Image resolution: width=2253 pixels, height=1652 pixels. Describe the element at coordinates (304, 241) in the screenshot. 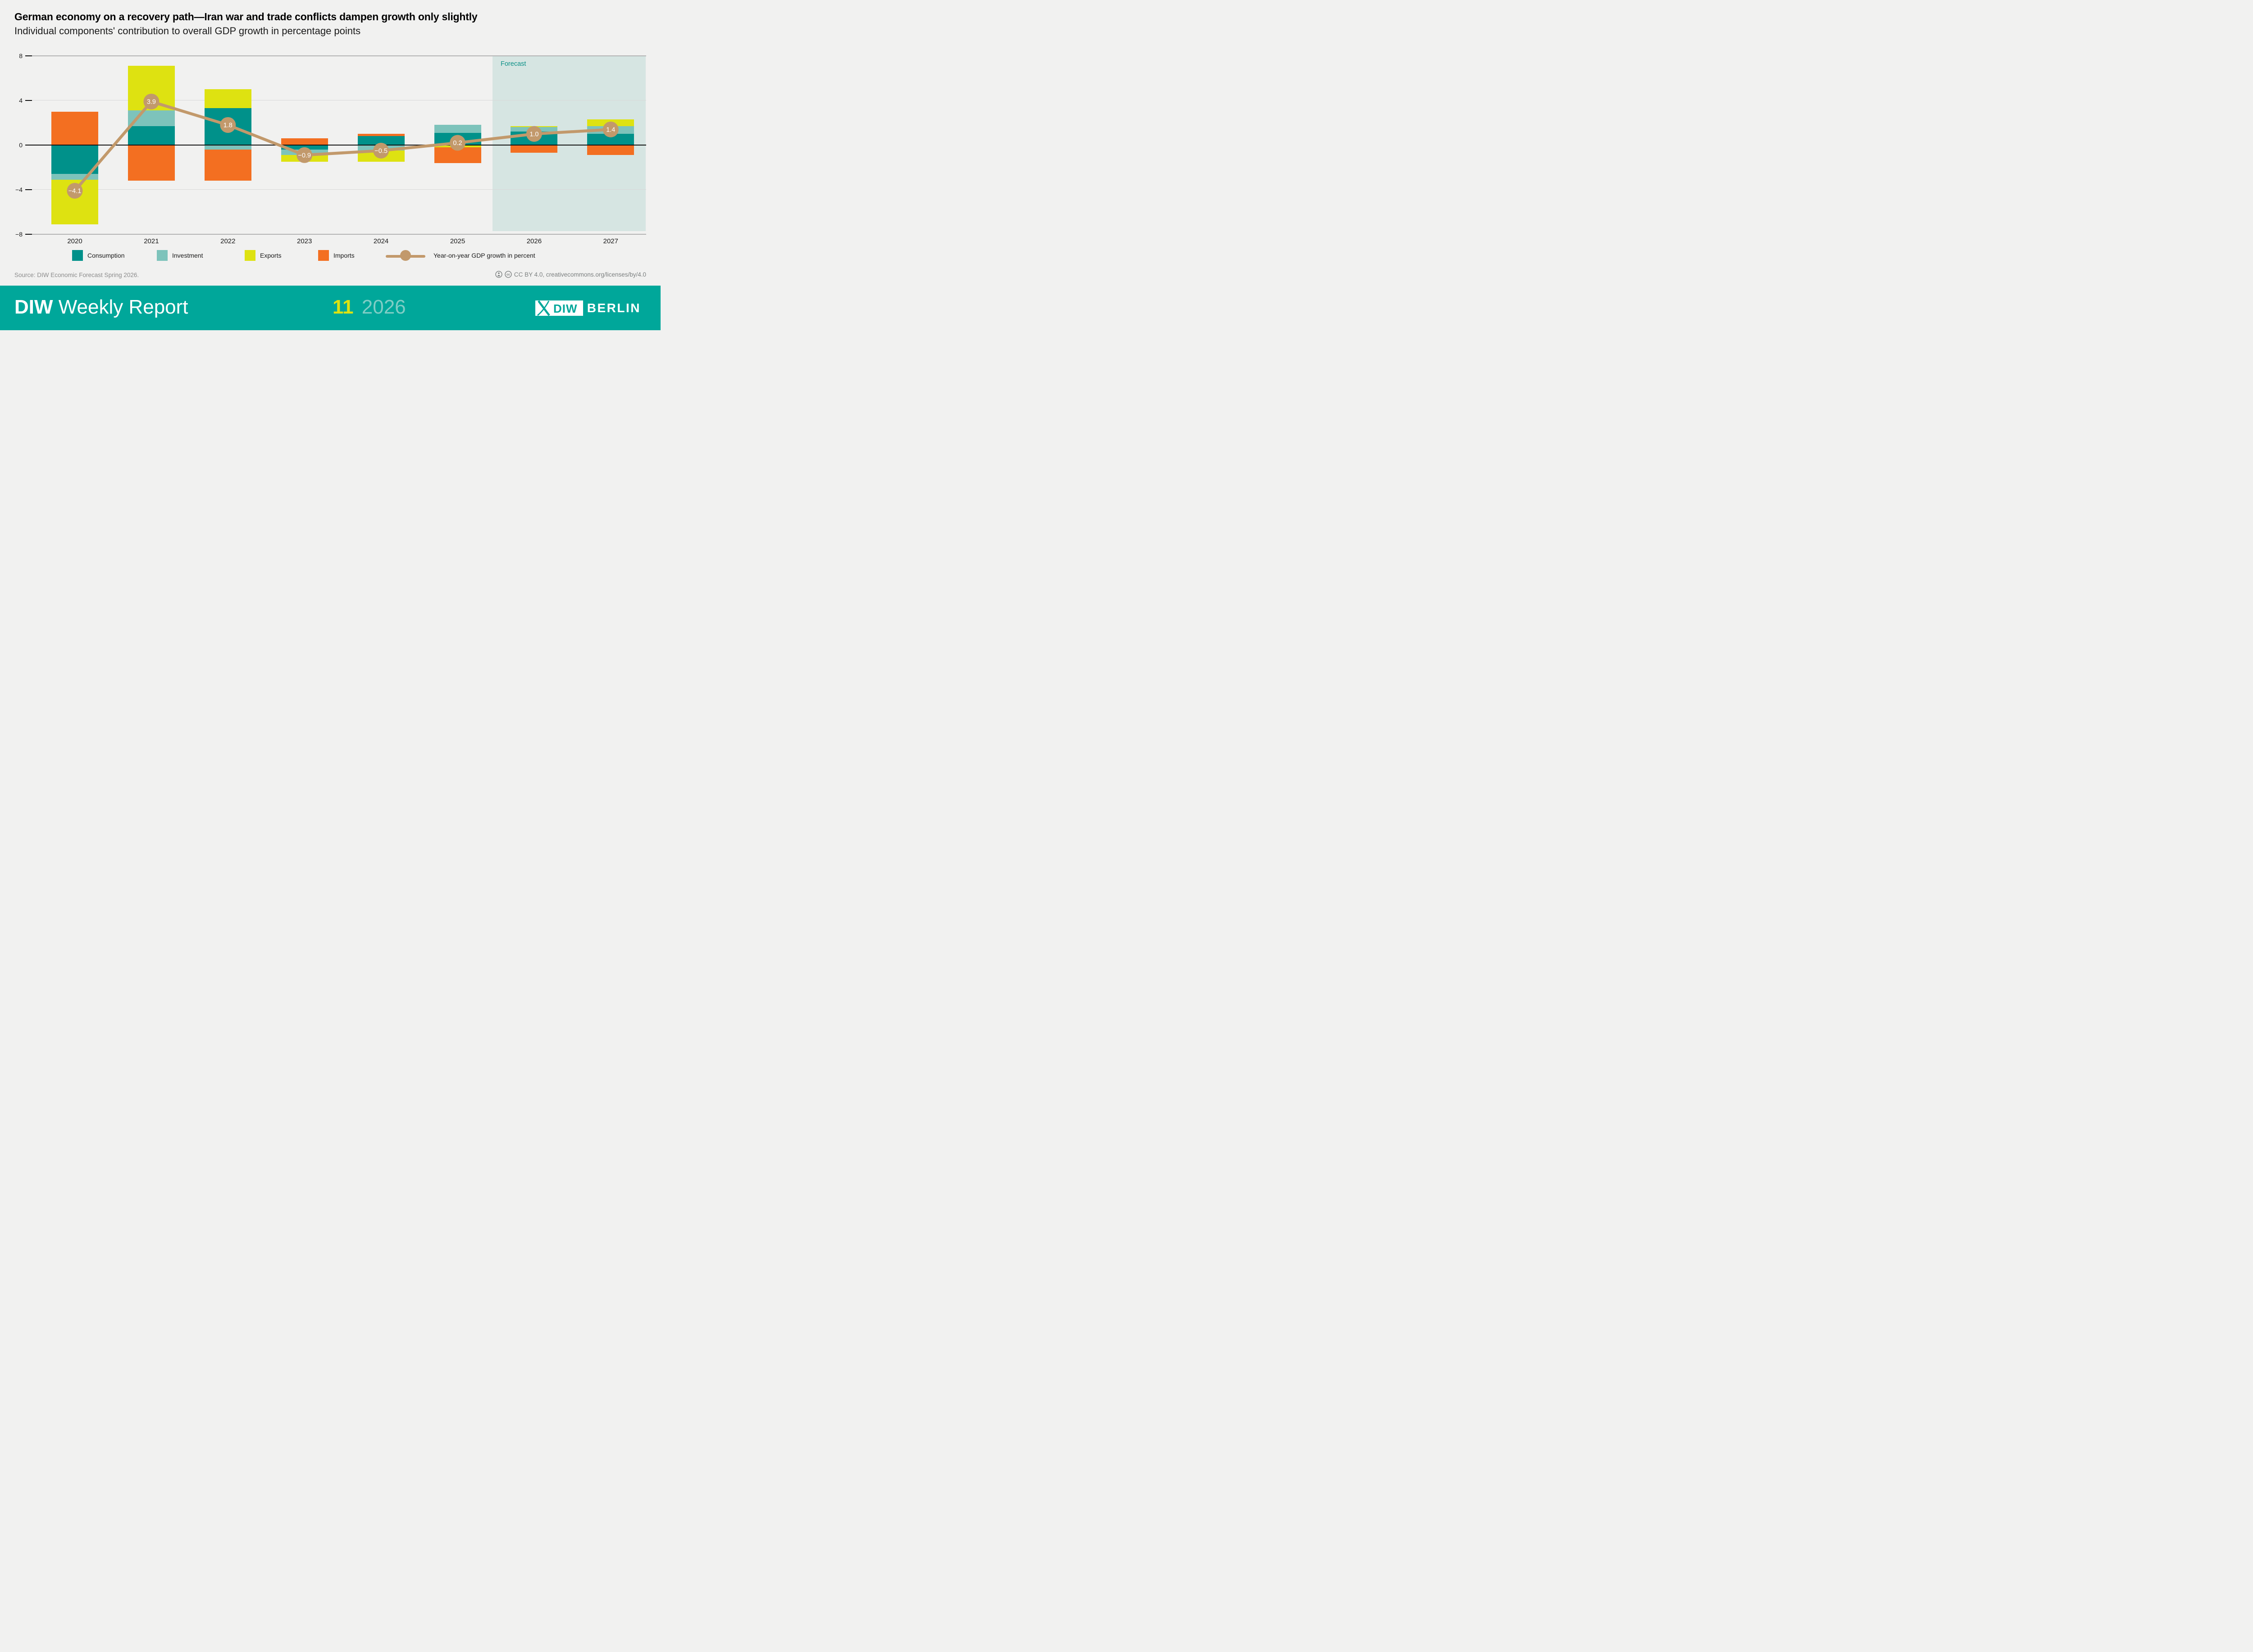

I see `x-tick-label: 2023` at that location.